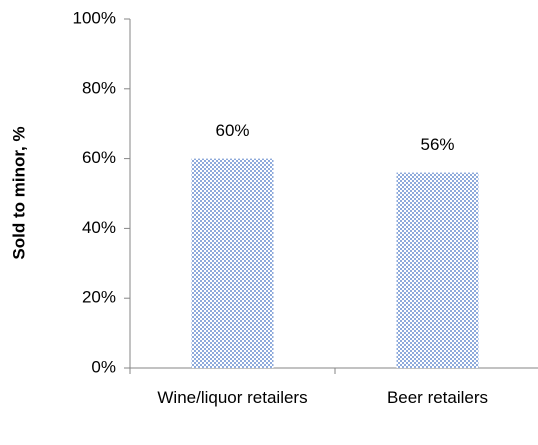  What do you see at coordinates (99, 227) in the screenshot?
I see `y-tick-label: 40%` at bounding box center [99, 227].